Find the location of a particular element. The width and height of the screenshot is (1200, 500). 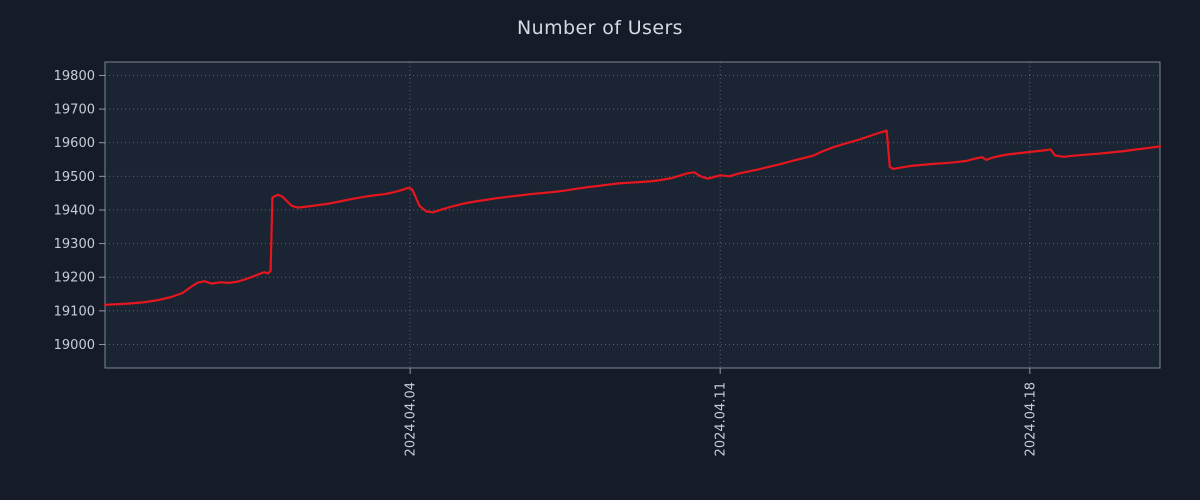

x-tick-label: 2024.04.04 is located at coordinates (411, 419).